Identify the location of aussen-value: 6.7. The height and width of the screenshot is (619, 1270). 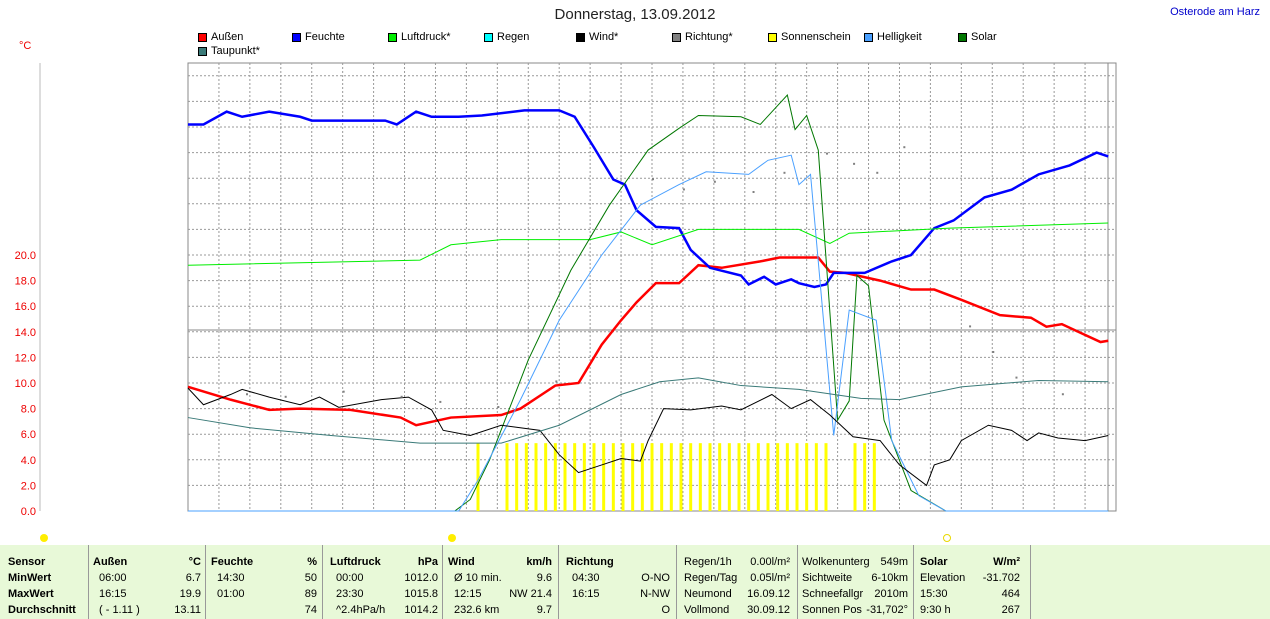
(193, 578).